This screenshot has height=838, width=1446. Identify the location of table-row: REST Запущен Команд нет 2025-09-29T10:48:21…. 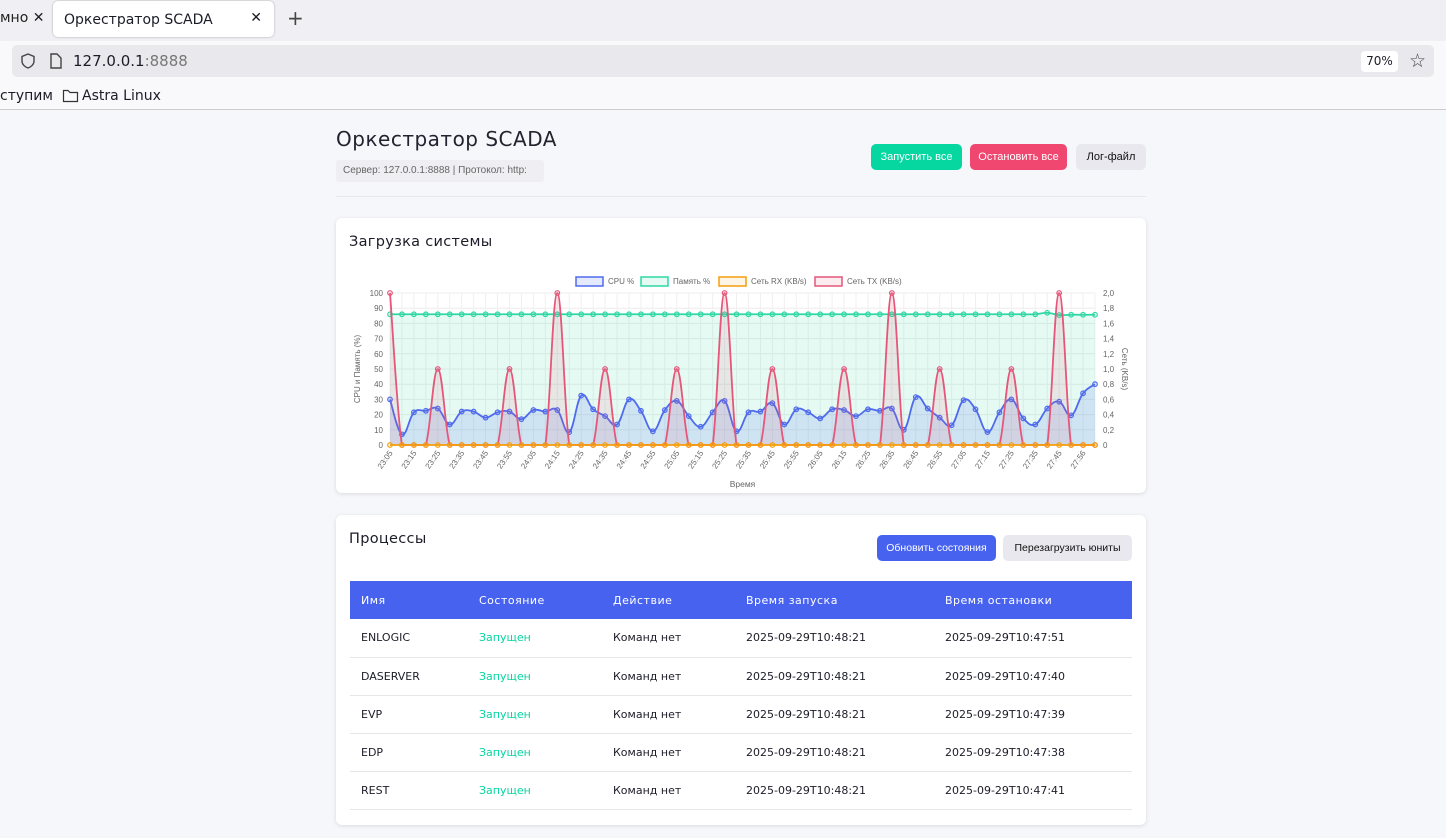
(741, 790).